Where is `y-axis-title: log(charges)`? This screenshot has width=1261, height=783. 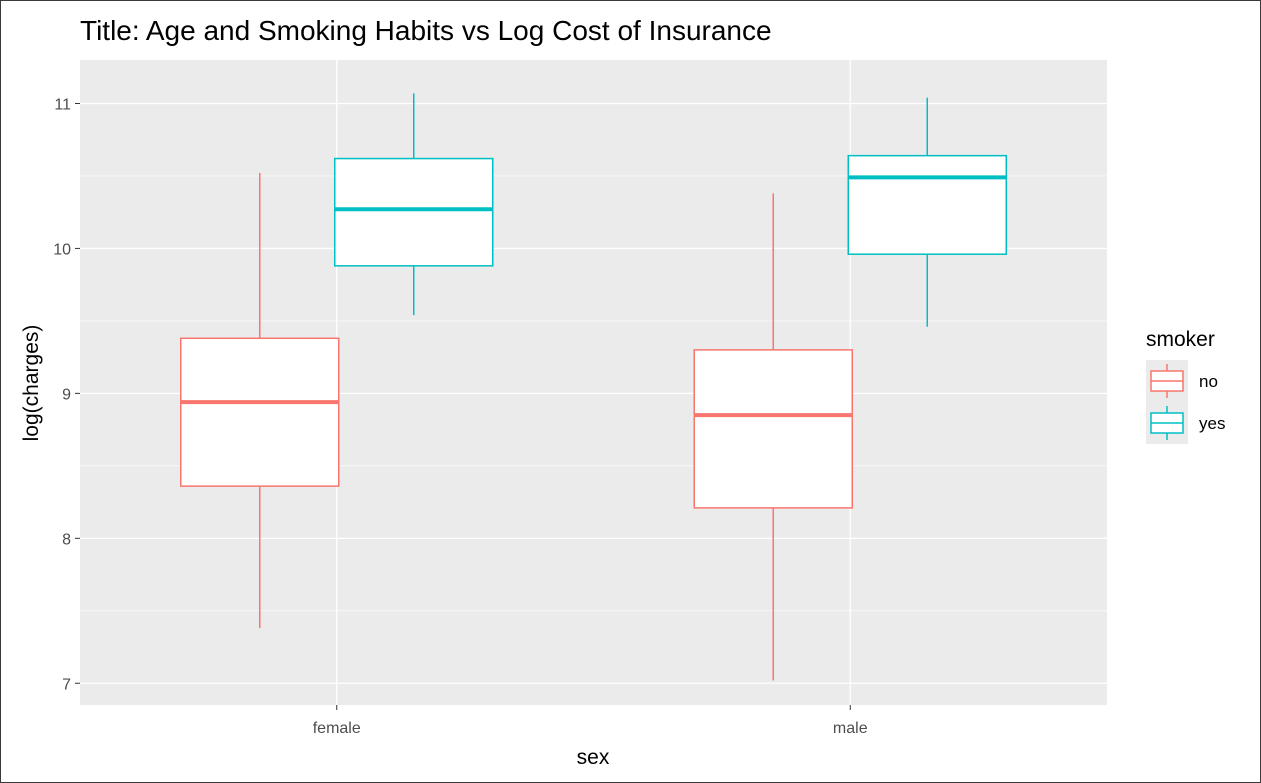 y-axis-title: log(charges) is located at coordinates (31, 383).